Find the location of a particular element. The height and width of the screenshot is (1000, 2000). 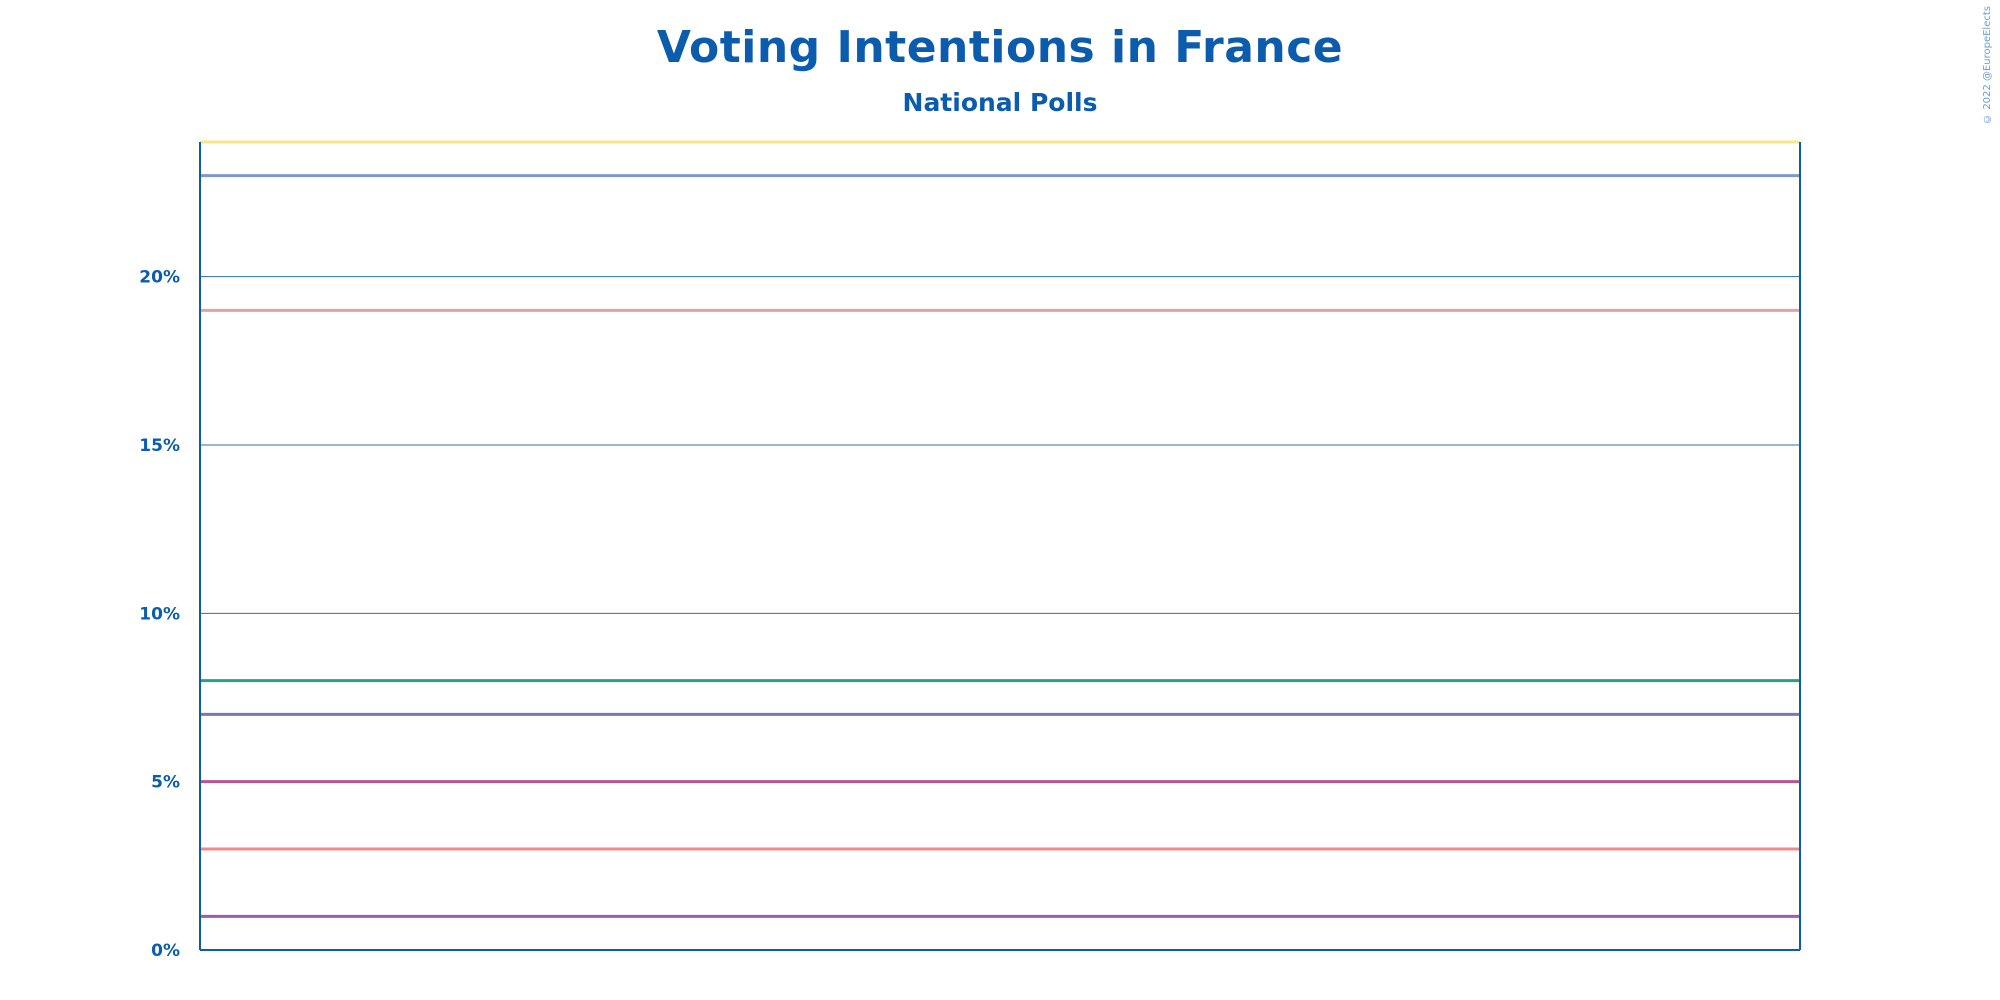

y-tick-label: 10% is located at coordinates (159, 614).